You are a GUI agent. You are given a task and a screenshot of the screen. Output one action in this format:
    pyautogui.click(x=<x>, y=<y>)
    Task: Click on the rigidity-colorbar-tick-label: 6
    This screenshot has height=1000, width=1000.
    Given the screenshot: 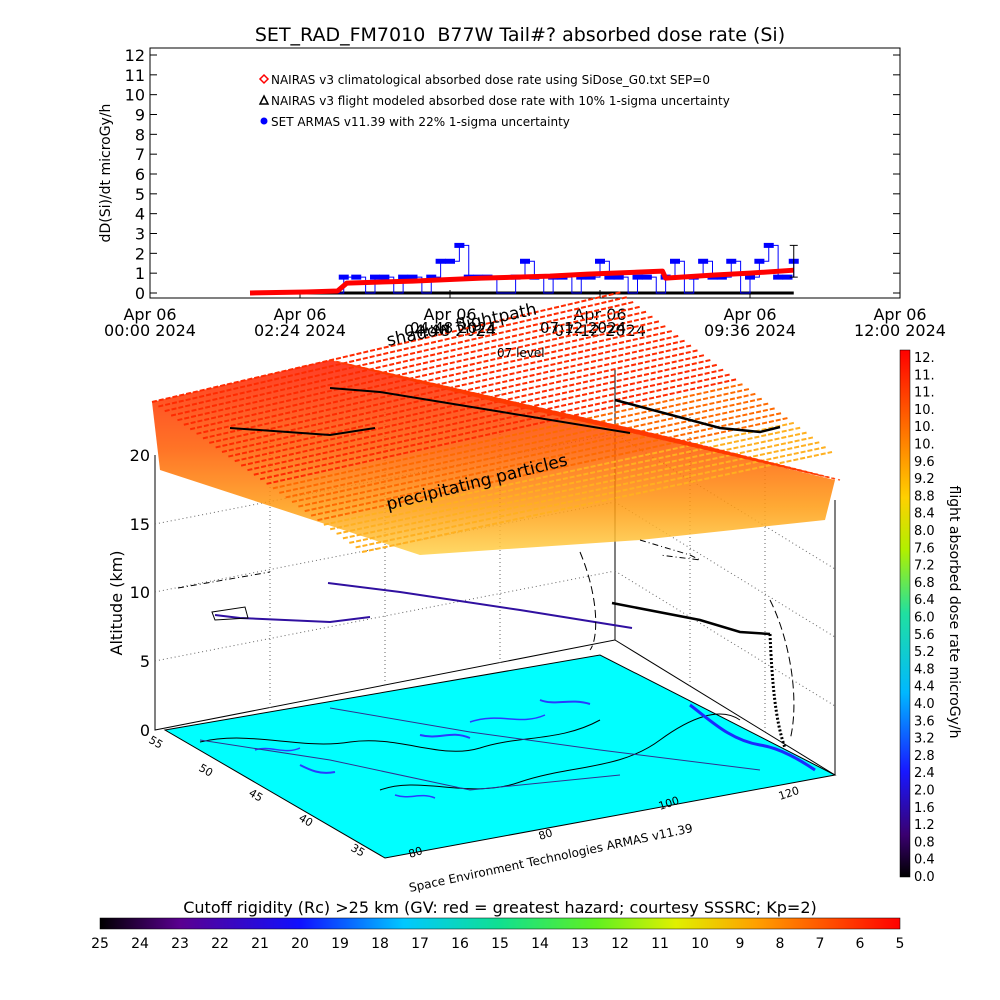 What is the action you would take?
    pyautogui.click(x=860, y=944)
    